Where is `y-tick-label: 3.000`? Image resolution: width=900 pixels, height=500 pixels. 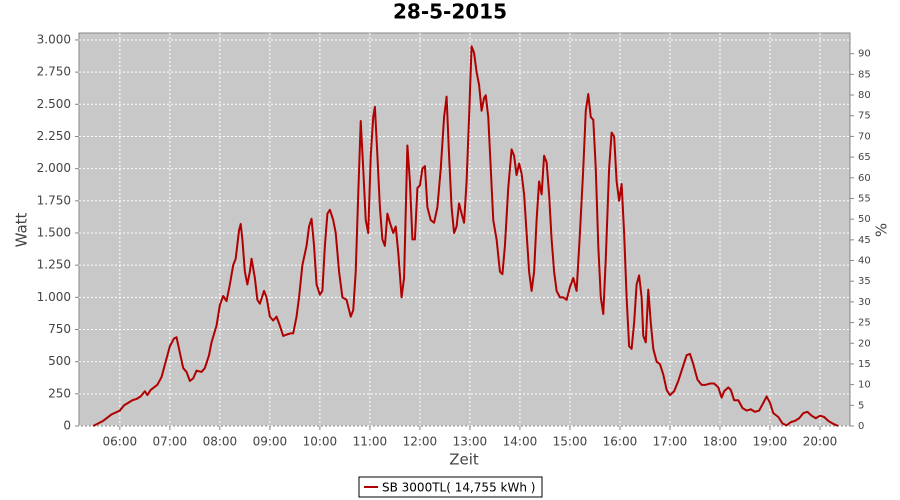
y-tick-label: 3.000 is located at coordinates (54, 39).